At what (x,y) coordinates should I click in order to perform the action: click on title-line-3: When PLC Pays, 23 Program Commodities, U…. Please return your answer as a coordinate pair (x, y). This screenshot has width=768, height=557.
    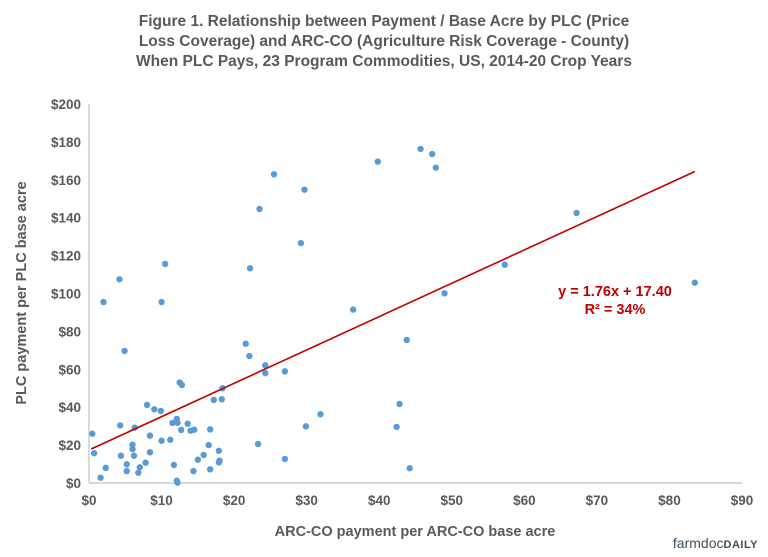
    Looking at the image, I should click on (384, 61).